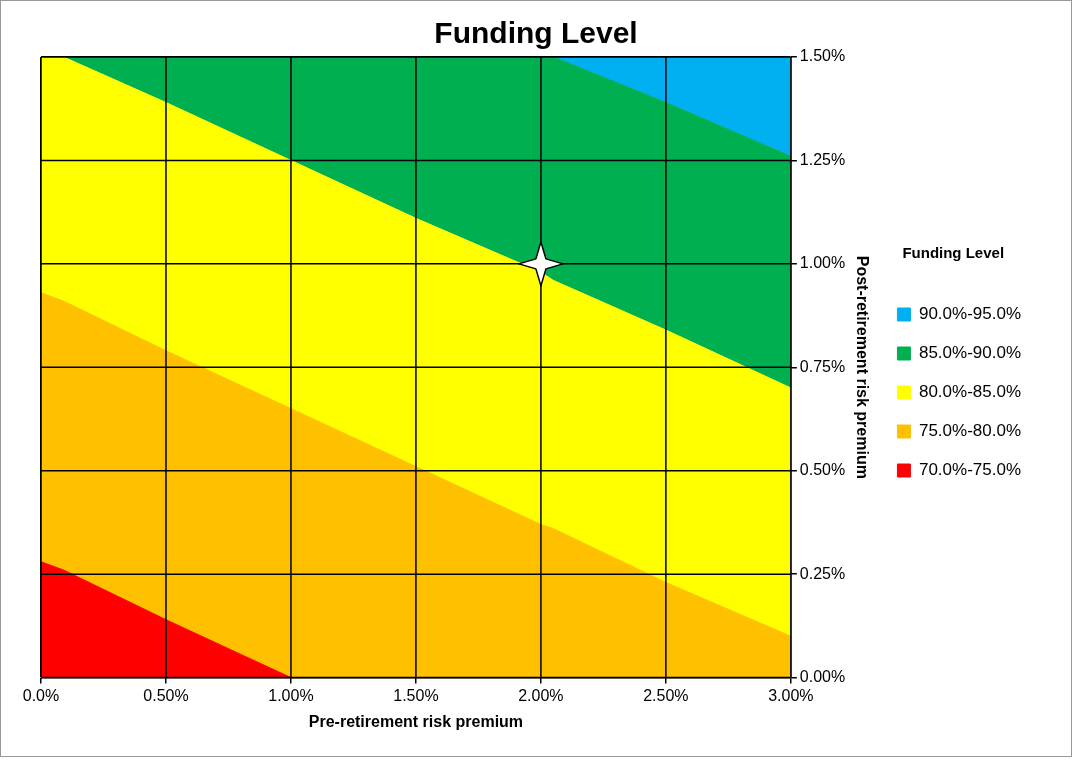 The width and height of the screenshot is (1077, 762). Describe the element at coordinates (970, 470) in the screenshot. I see `legend-label: 70.0%-75.0%` at that location.